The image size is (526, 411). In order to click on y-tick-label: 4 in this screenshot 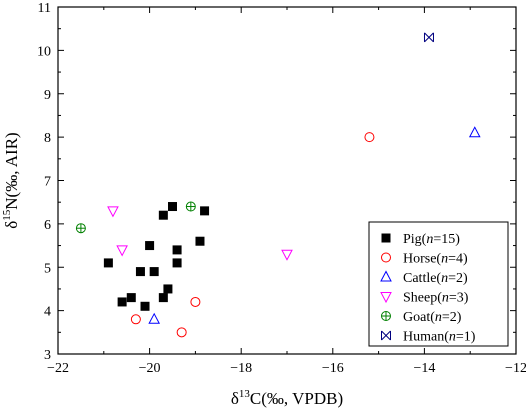, I will do `click(47, 312)`.